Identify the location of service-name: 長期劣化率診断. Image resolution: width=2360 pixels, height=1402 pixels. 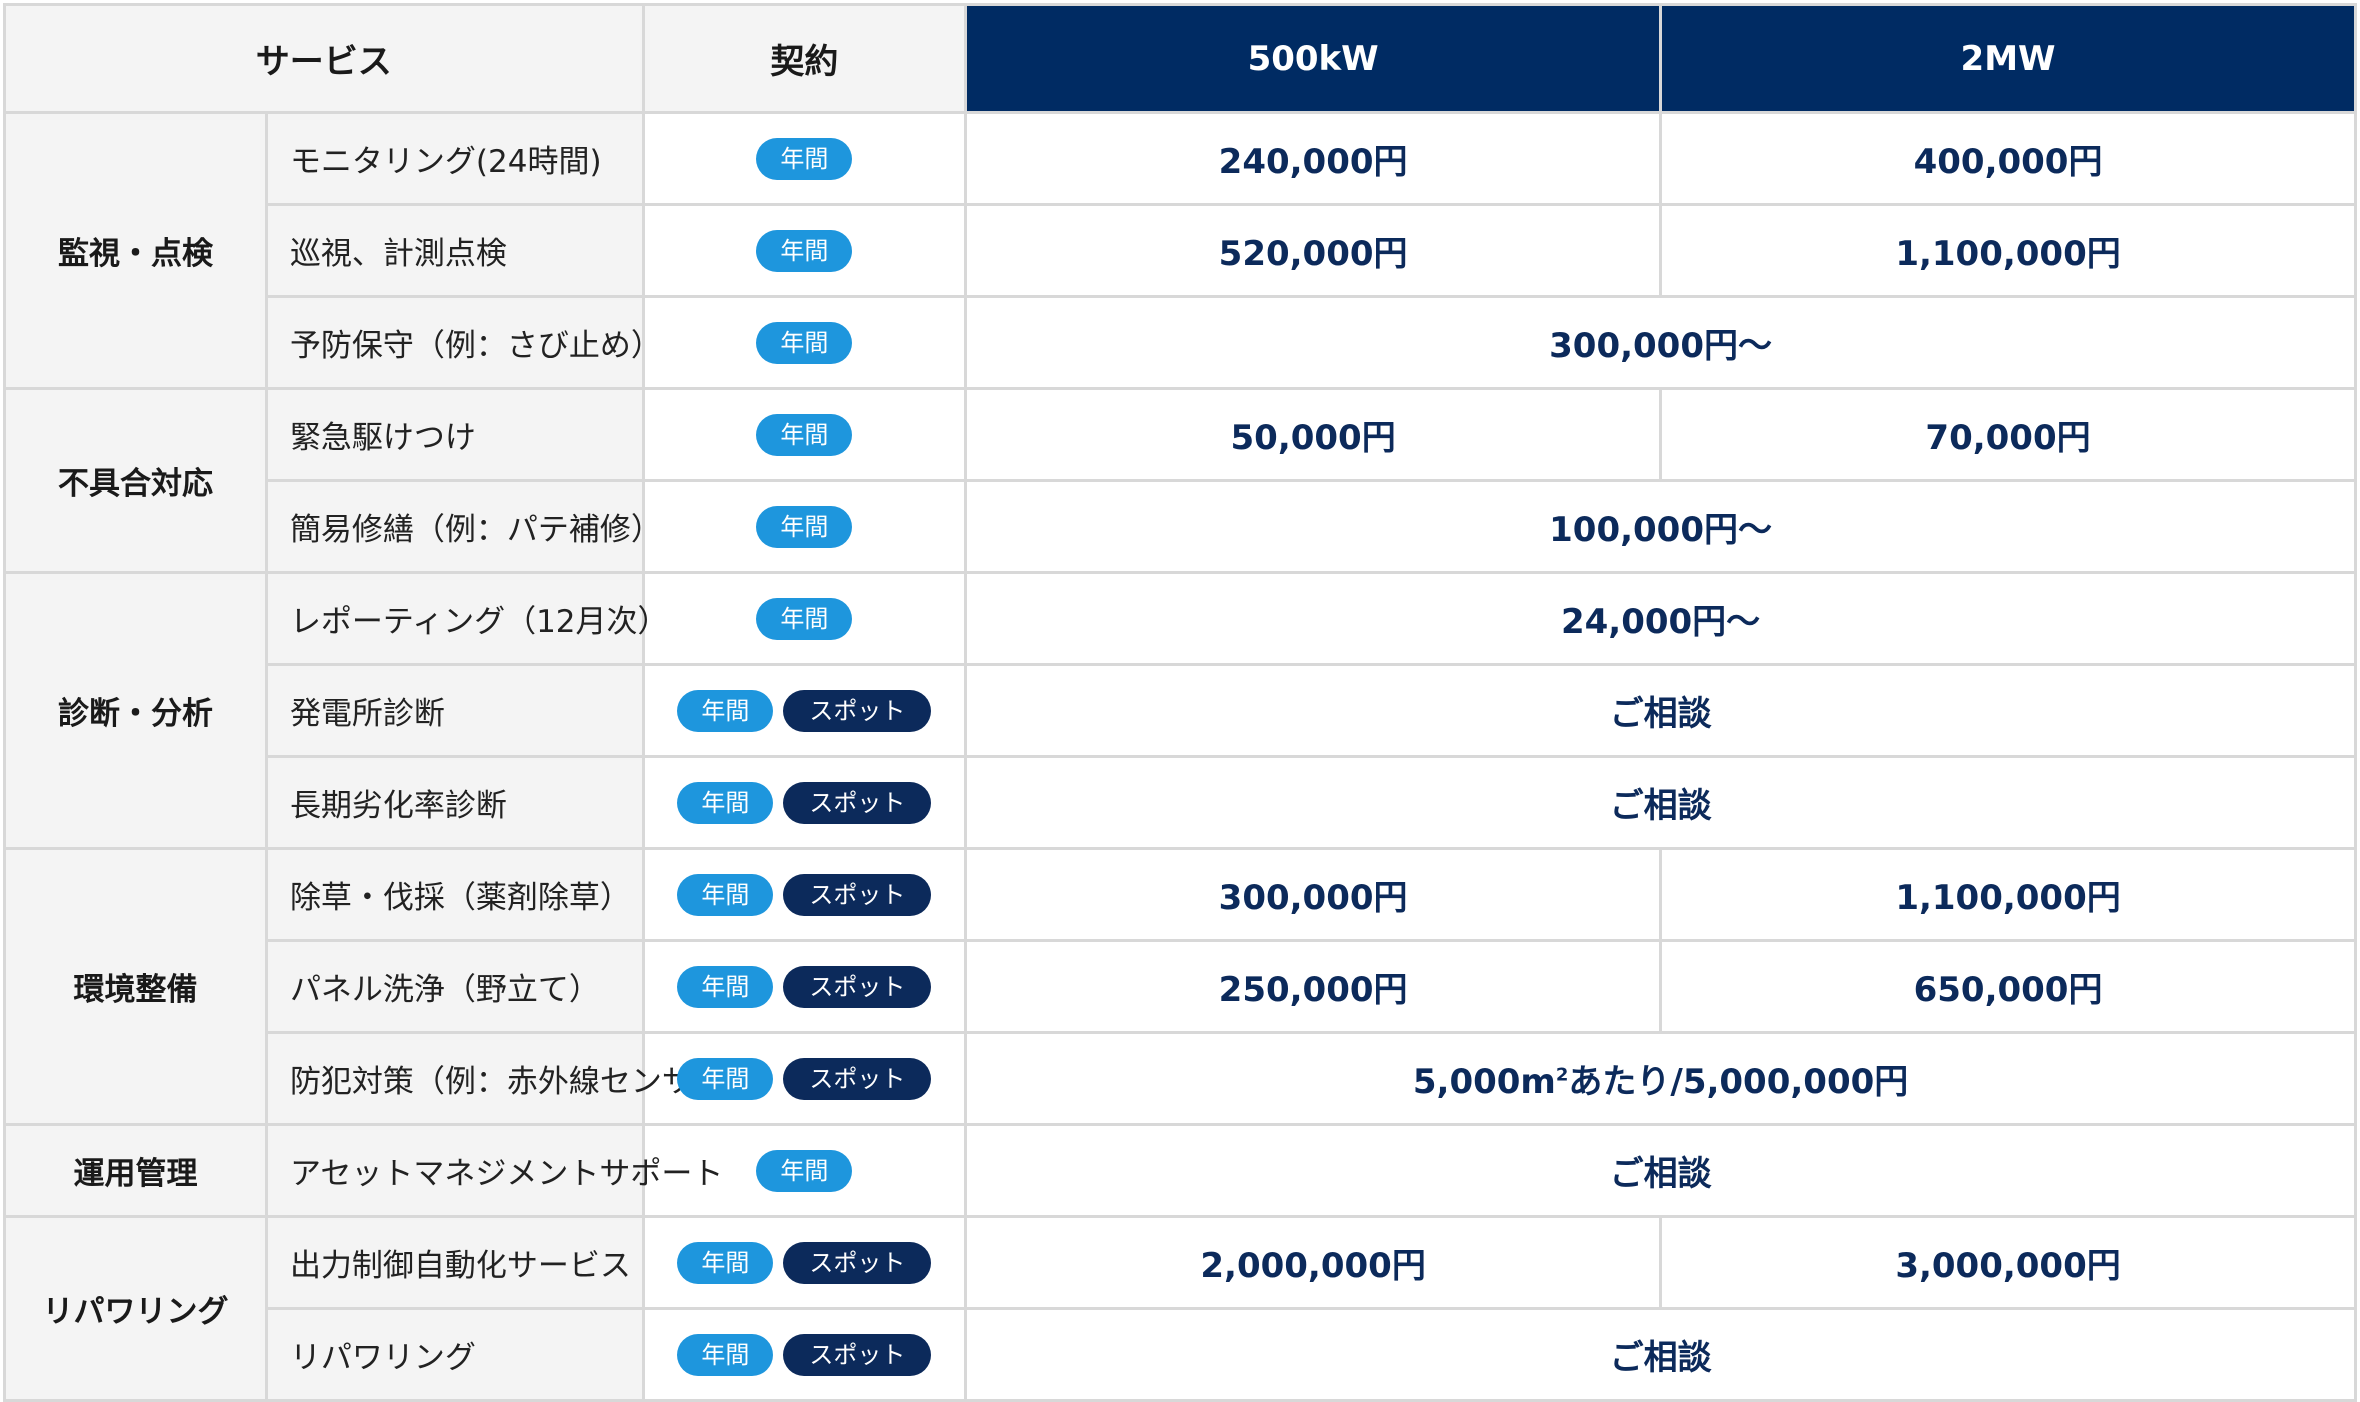
(454, 802).